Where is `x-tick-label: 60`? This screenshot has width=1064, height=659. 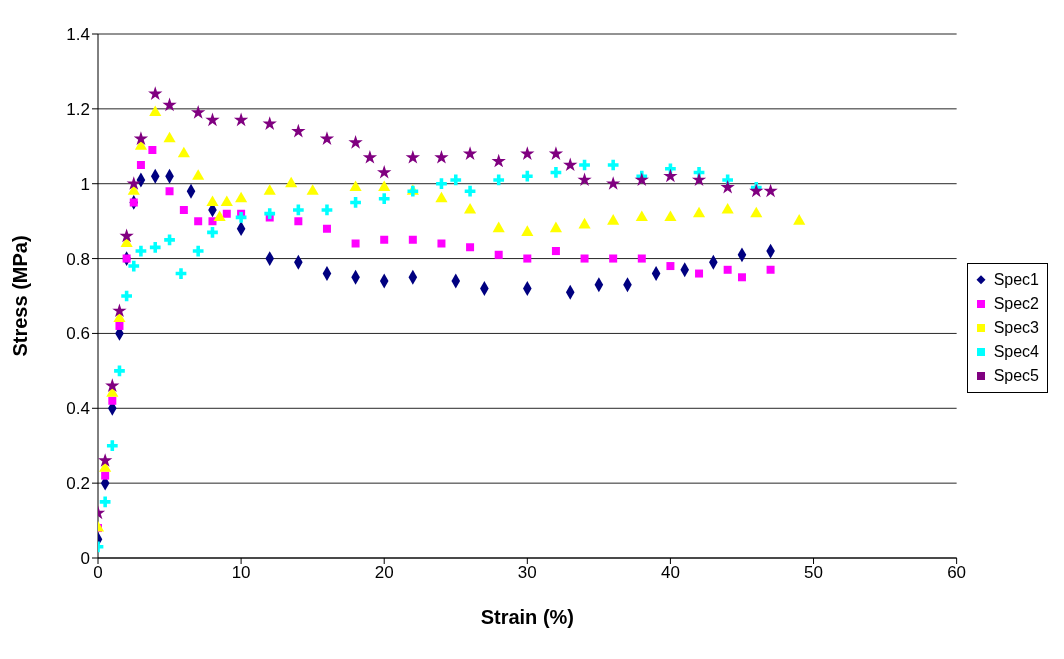
x-tick-label: 60 is located at coordinates (957, 573).